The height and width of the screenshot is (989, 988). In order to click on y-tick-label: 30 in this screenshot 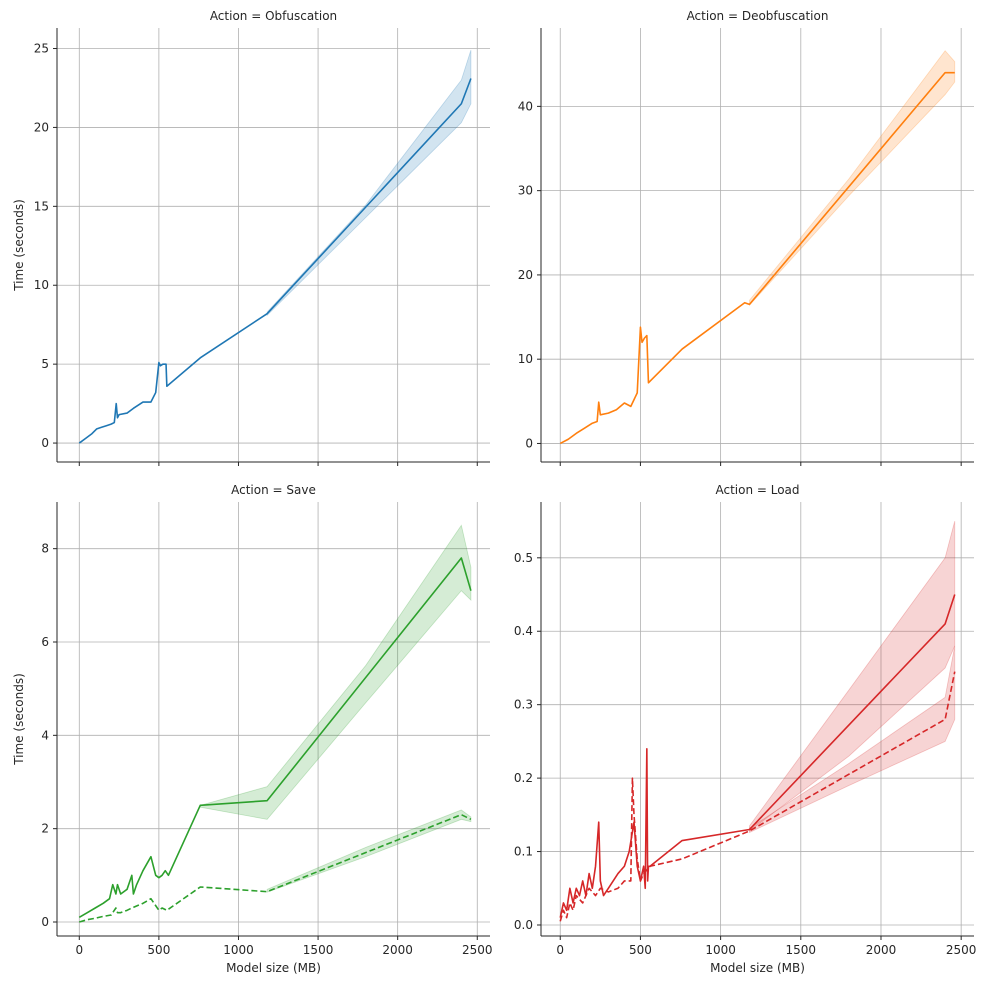, I will do `click(525, 191)`.